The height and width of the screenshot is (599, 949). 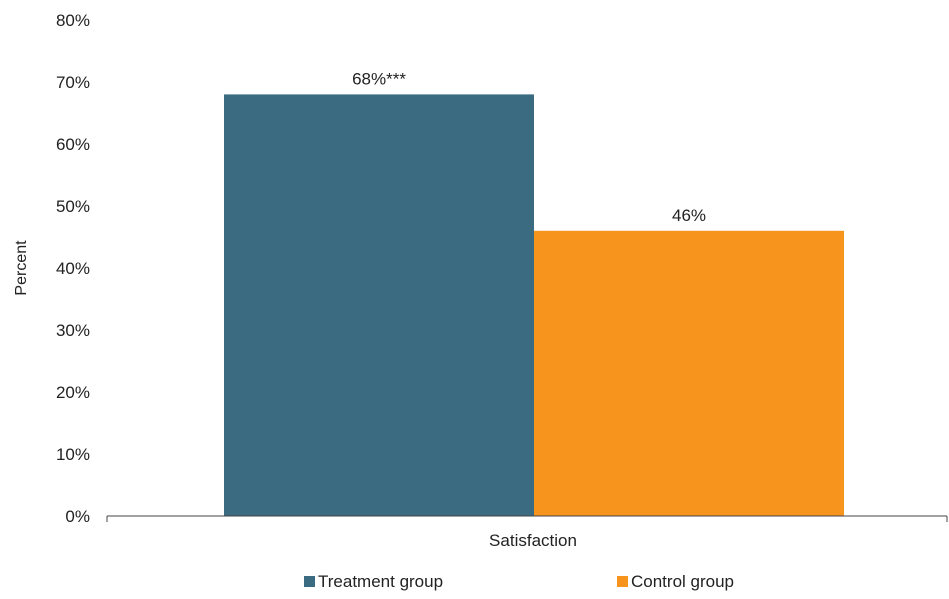 I want to click on legend-label: Control group, so click(x=682, y=581).